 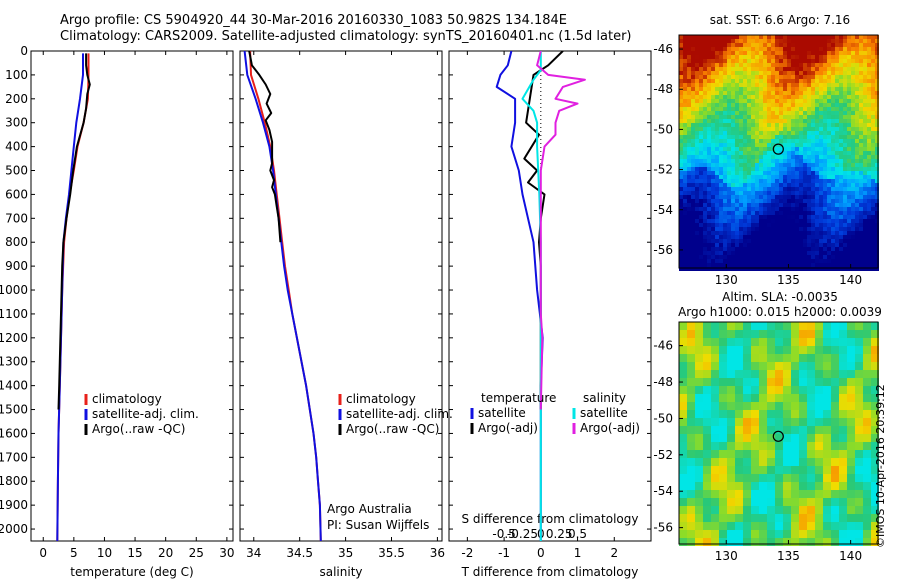 I want to click on y-tick-label: 1500, so click(x=14, y=410).